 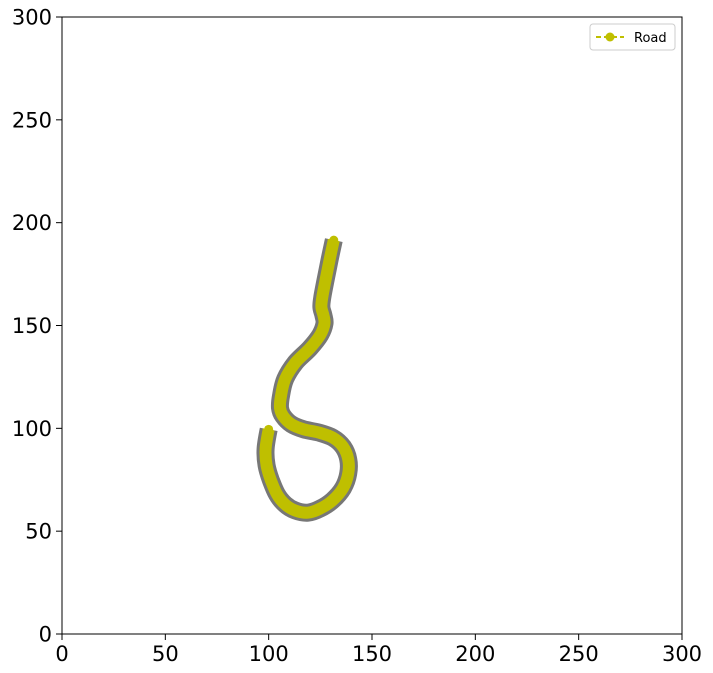 What do you see at coordinates (45, 635) in the screenshot?
I see `y-tick-label: 0` at bounding box center [45, 635].